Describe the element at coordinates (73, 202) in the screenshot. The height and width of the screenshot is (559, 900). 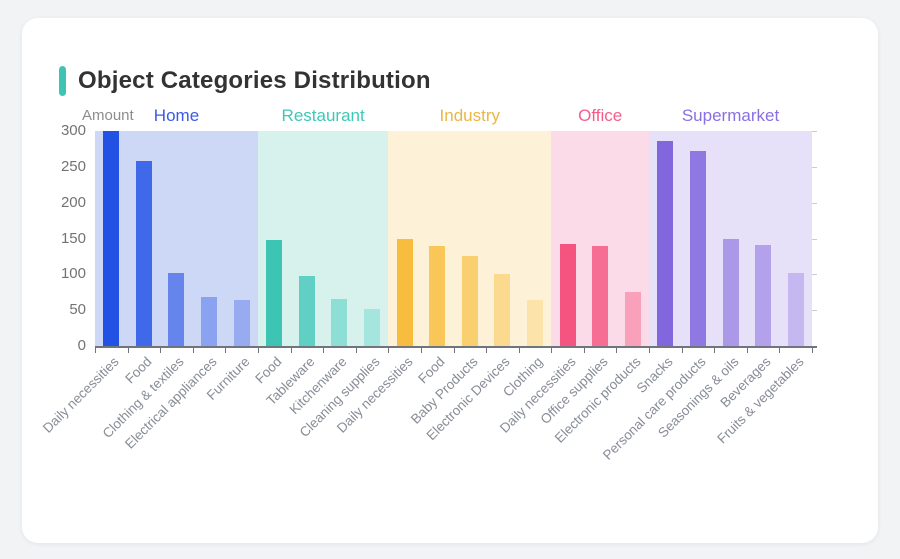
I see `y-tick-label-200: 200` at that location.